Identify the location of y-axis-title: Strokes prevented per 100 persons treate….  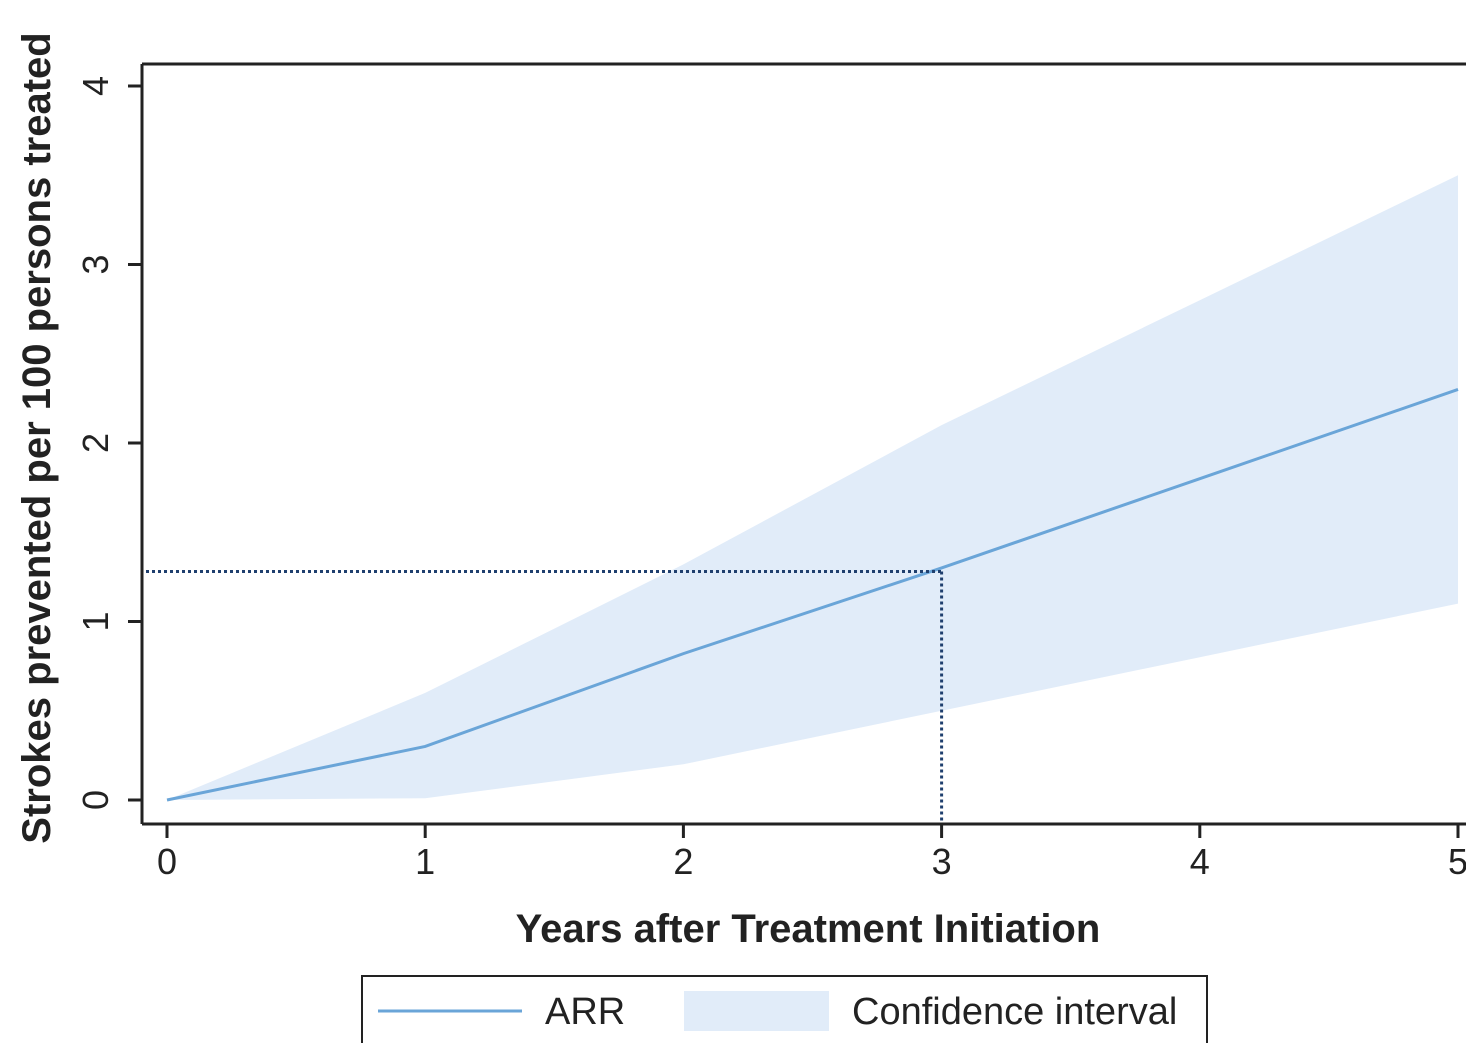
(37, 437).